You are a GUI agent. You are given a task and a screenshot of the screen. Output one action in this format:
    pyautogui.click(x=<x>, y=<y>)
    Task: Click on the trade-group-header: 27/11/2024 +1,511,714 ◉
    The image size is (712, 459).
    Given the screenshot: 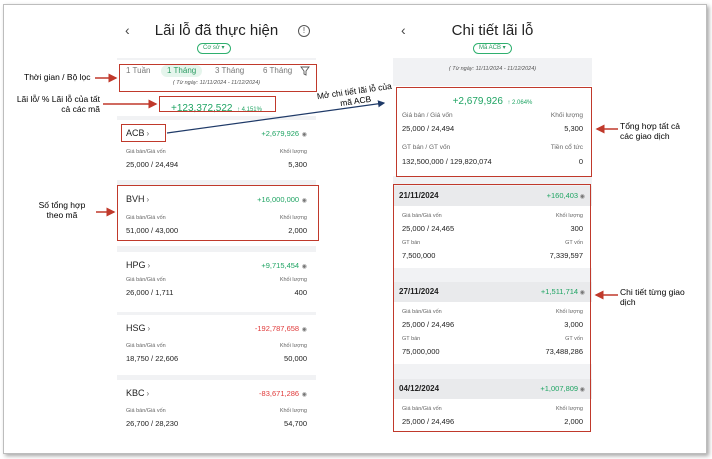 What is the action you would take?
    pyautogui.click(x=492, y=292)
    